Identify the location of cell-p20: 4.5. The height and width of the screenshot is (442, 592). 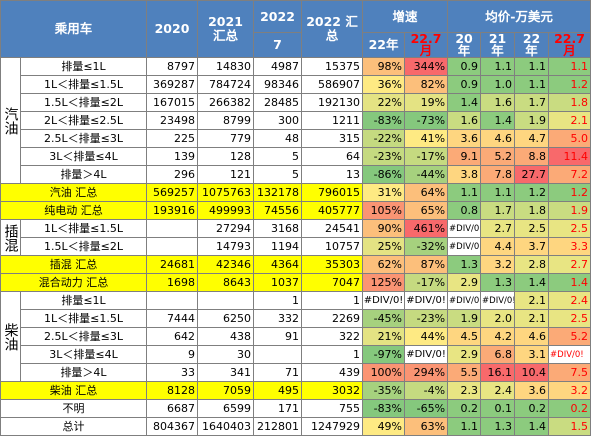
(464, 336).